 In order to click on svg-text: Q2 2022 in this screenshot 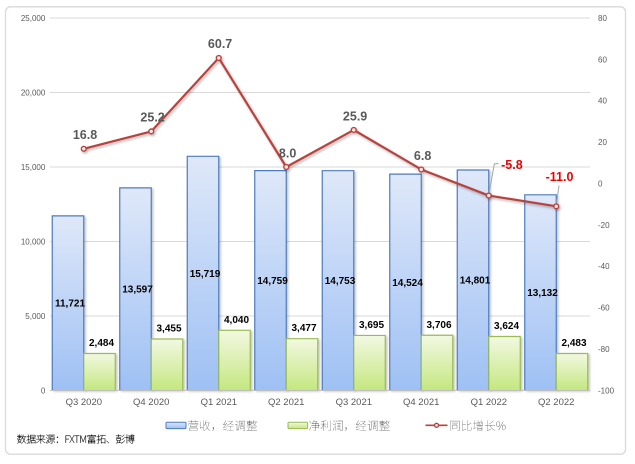, I will do `click(556, 402)`.